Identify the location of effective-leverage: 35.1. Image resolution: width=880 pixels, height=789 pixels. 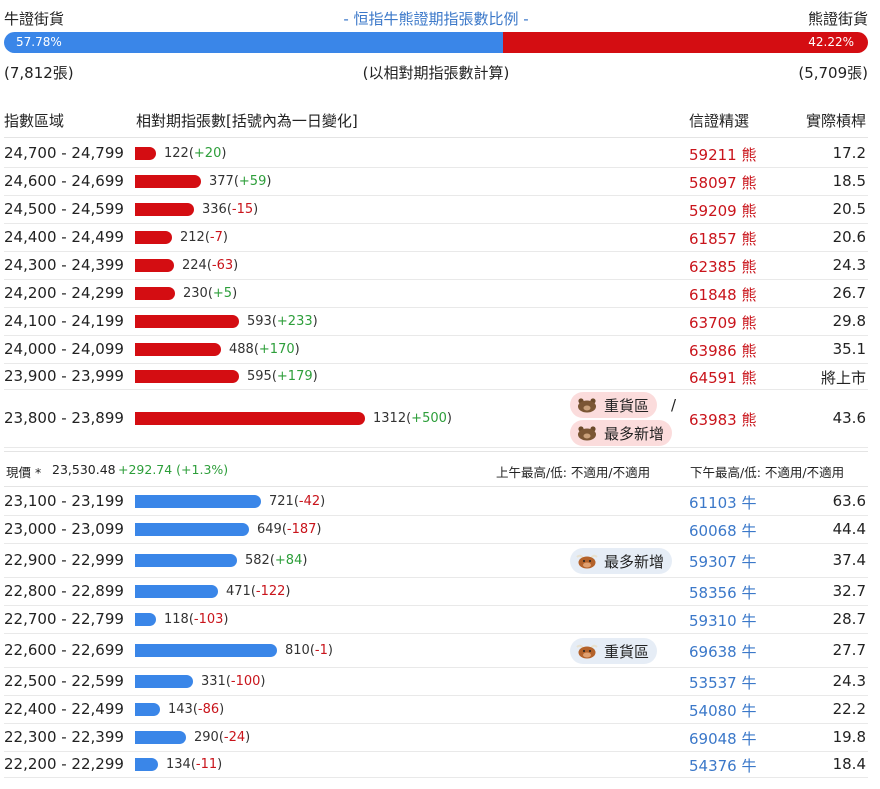
(849, 349).